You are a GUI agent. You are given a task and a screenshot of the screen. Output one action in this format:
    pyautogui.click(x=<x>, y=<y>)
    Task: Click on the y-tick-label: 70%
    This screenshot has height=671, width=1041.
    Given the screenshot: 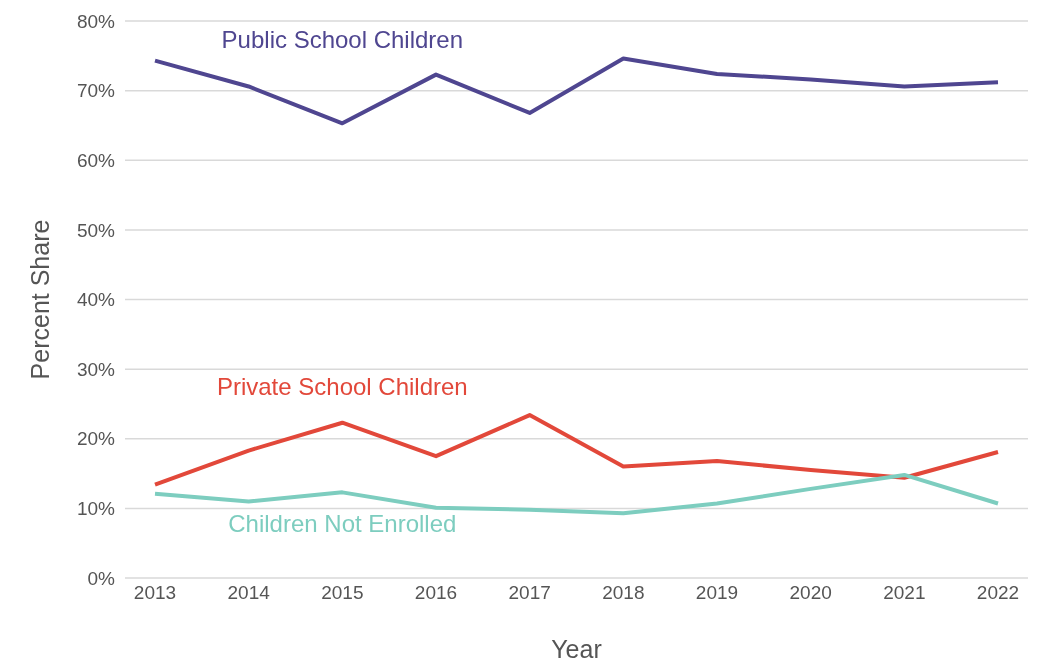 What is the action you would take?
    pyautogui.click(x=96, y=91)
    